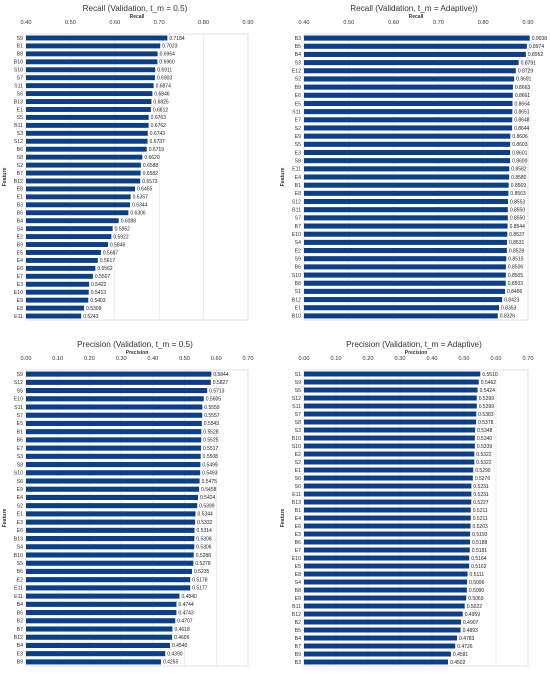  Describe the element at coordinates (18, 293) in the screenshot. I see `category-label: E10` at that location.